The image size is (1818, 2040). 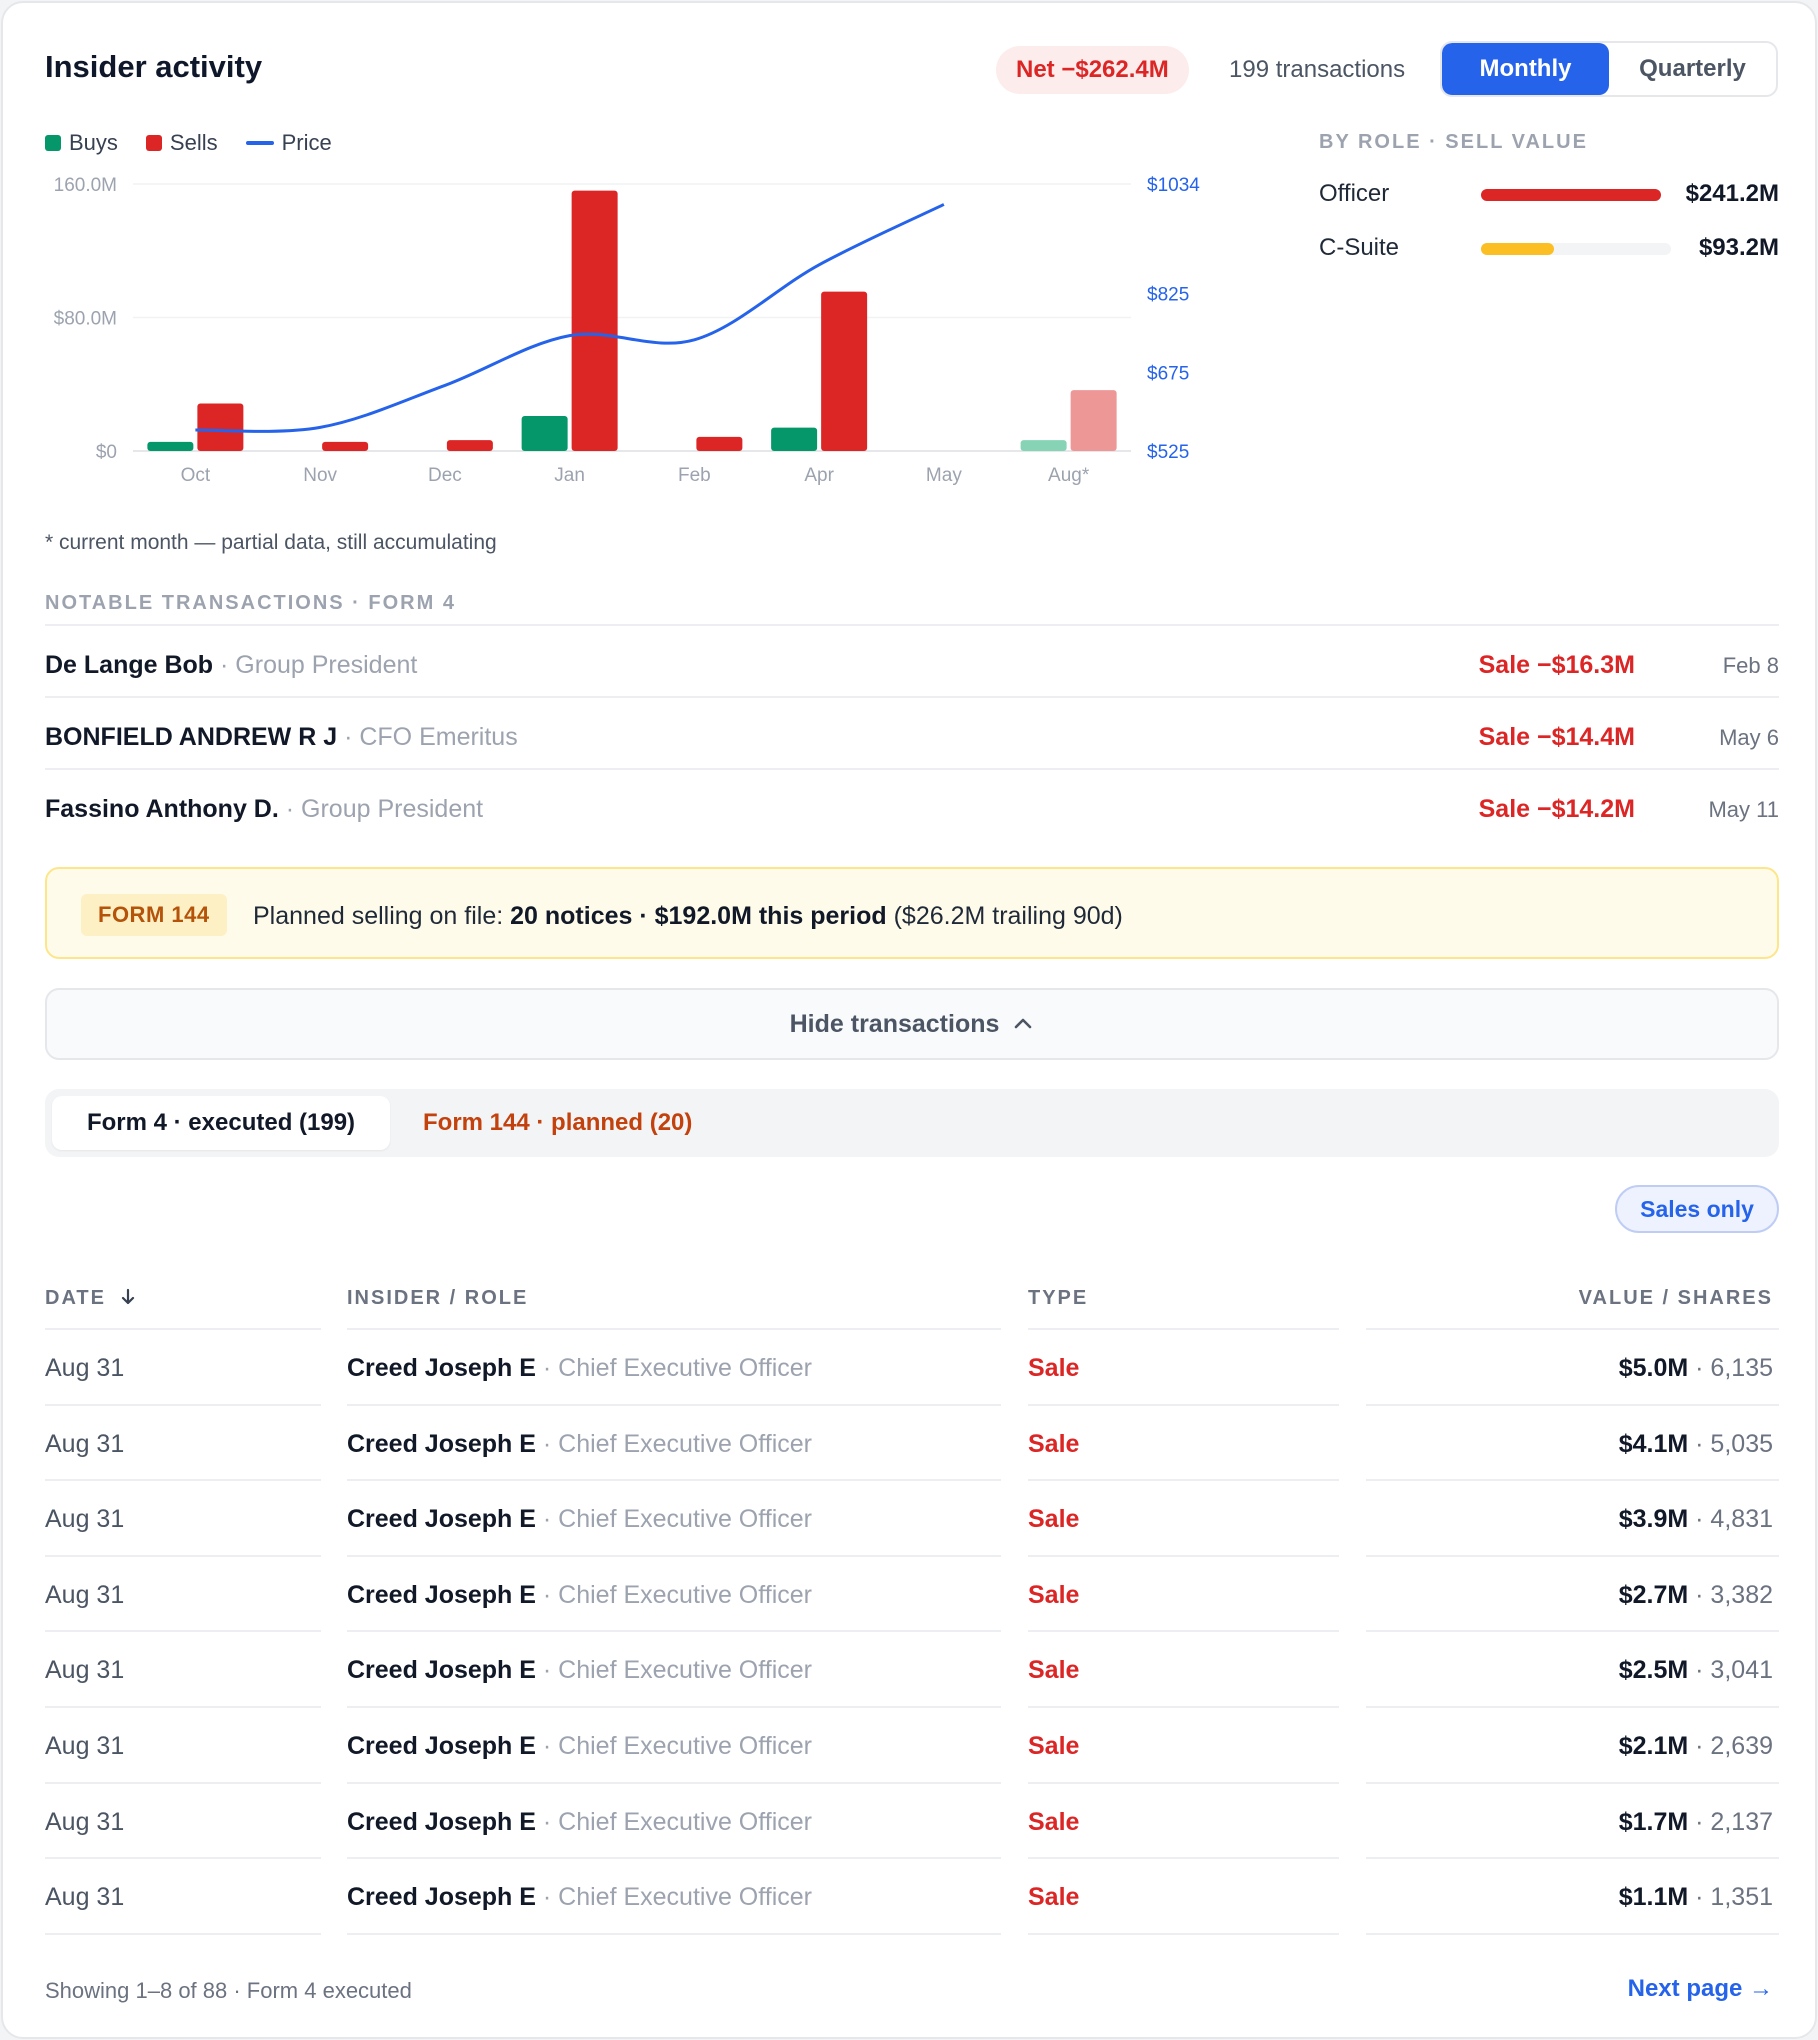 What do you see at coordinates (1730, 1670) in the screenshot?
I see `row-shares: · 3,041` at bounding box center [1730, 1670].